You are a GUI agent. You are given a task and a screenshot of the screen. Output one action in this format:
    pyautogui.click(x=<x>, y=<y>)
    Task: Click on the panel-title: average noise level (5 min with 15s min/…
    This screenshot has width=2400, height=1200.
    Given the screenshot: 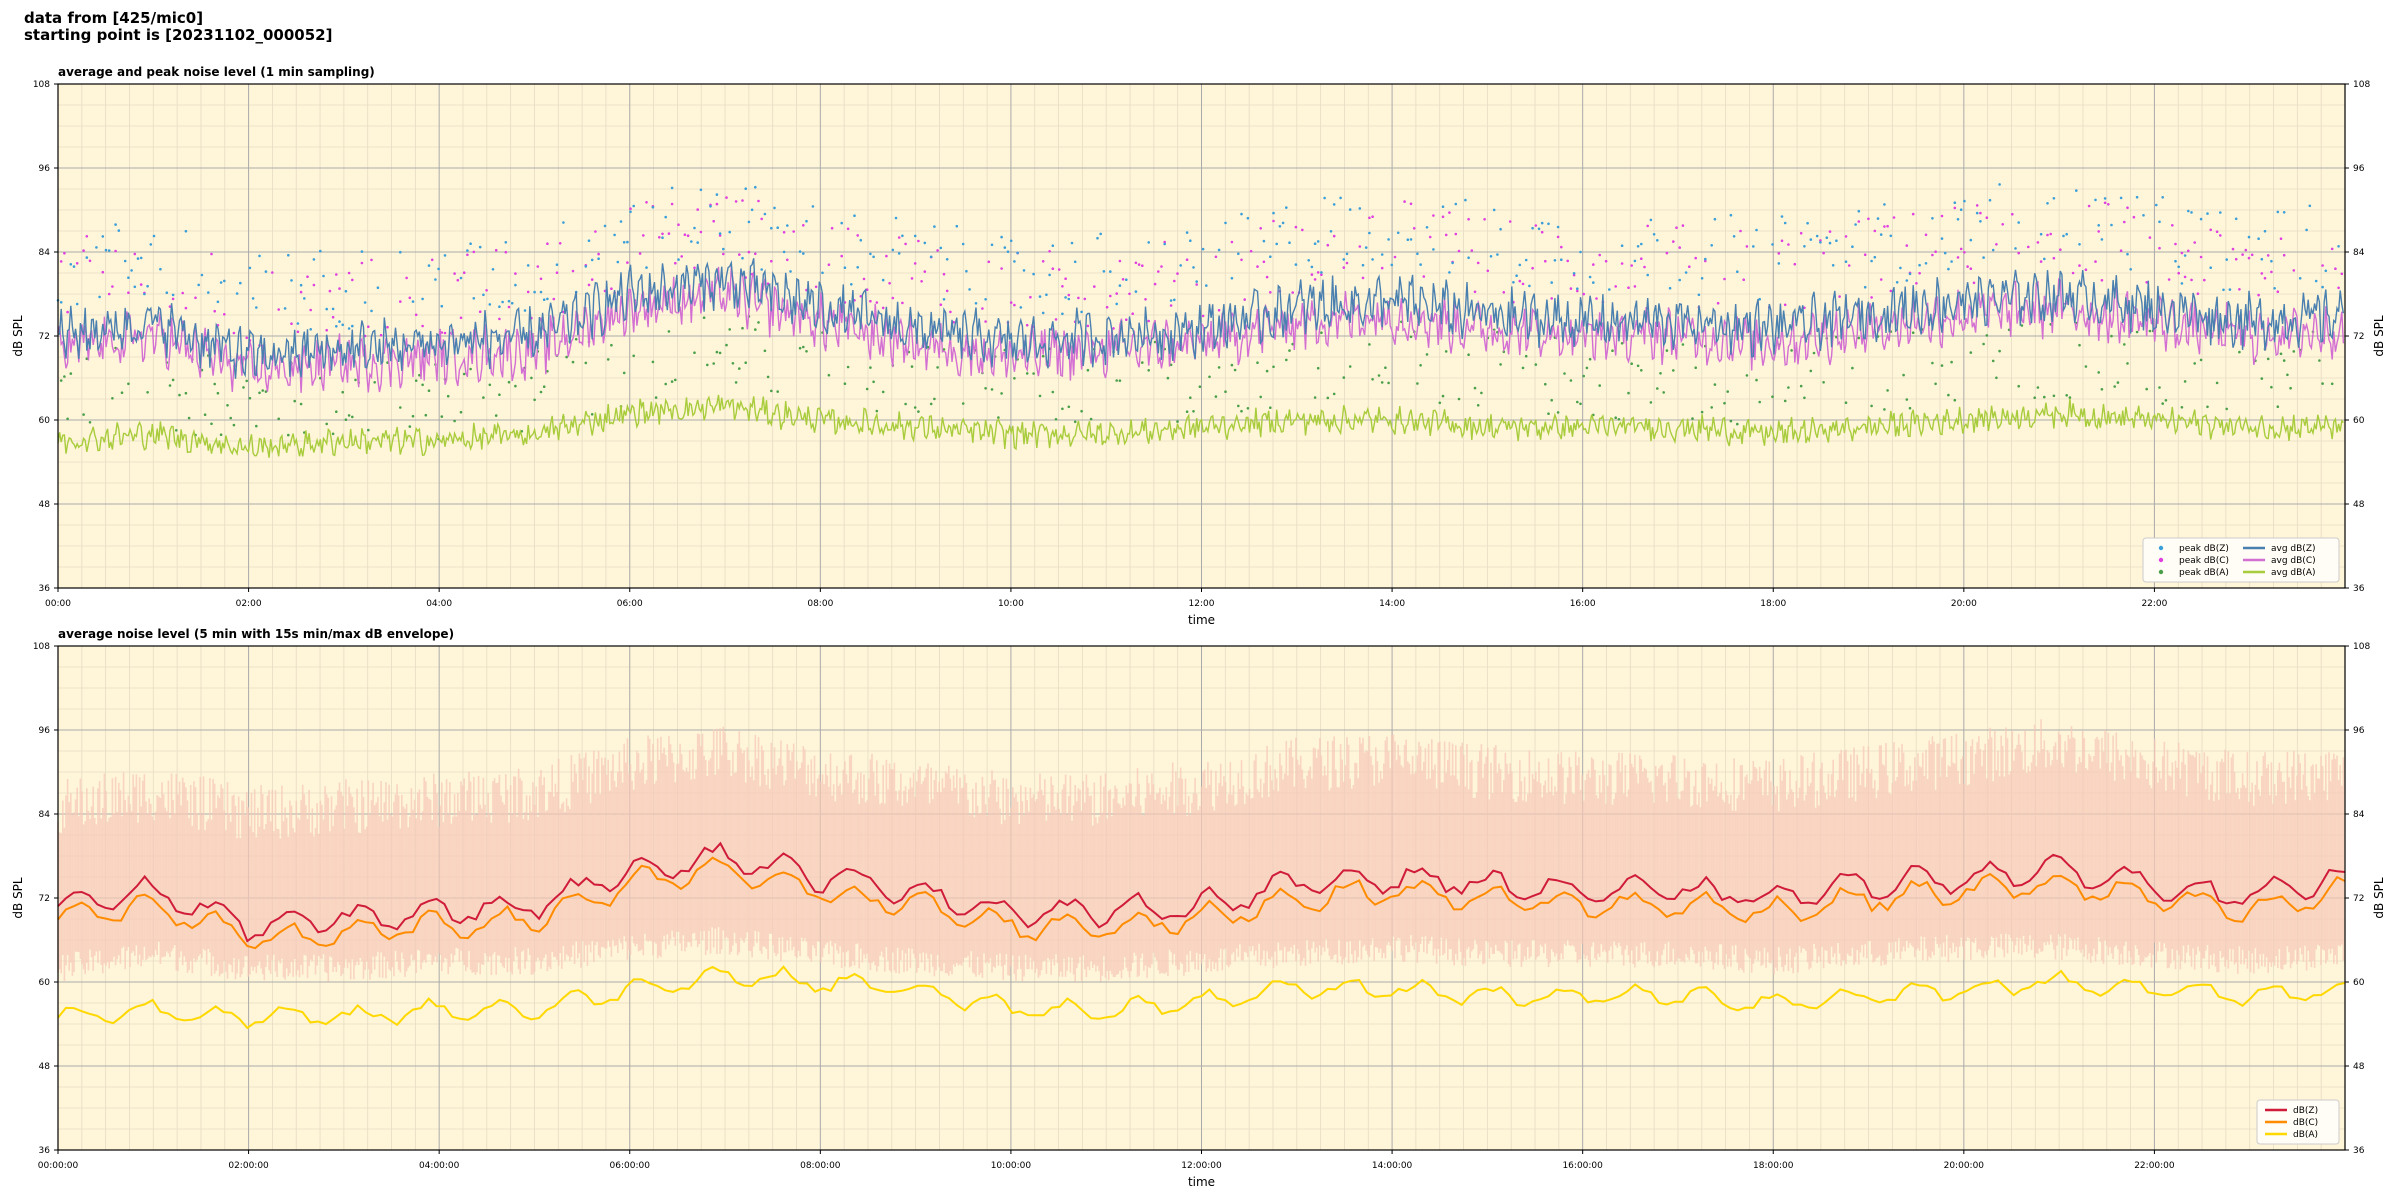 What is the action you would take?
    pyautogui.click(x=256, y=634)
    